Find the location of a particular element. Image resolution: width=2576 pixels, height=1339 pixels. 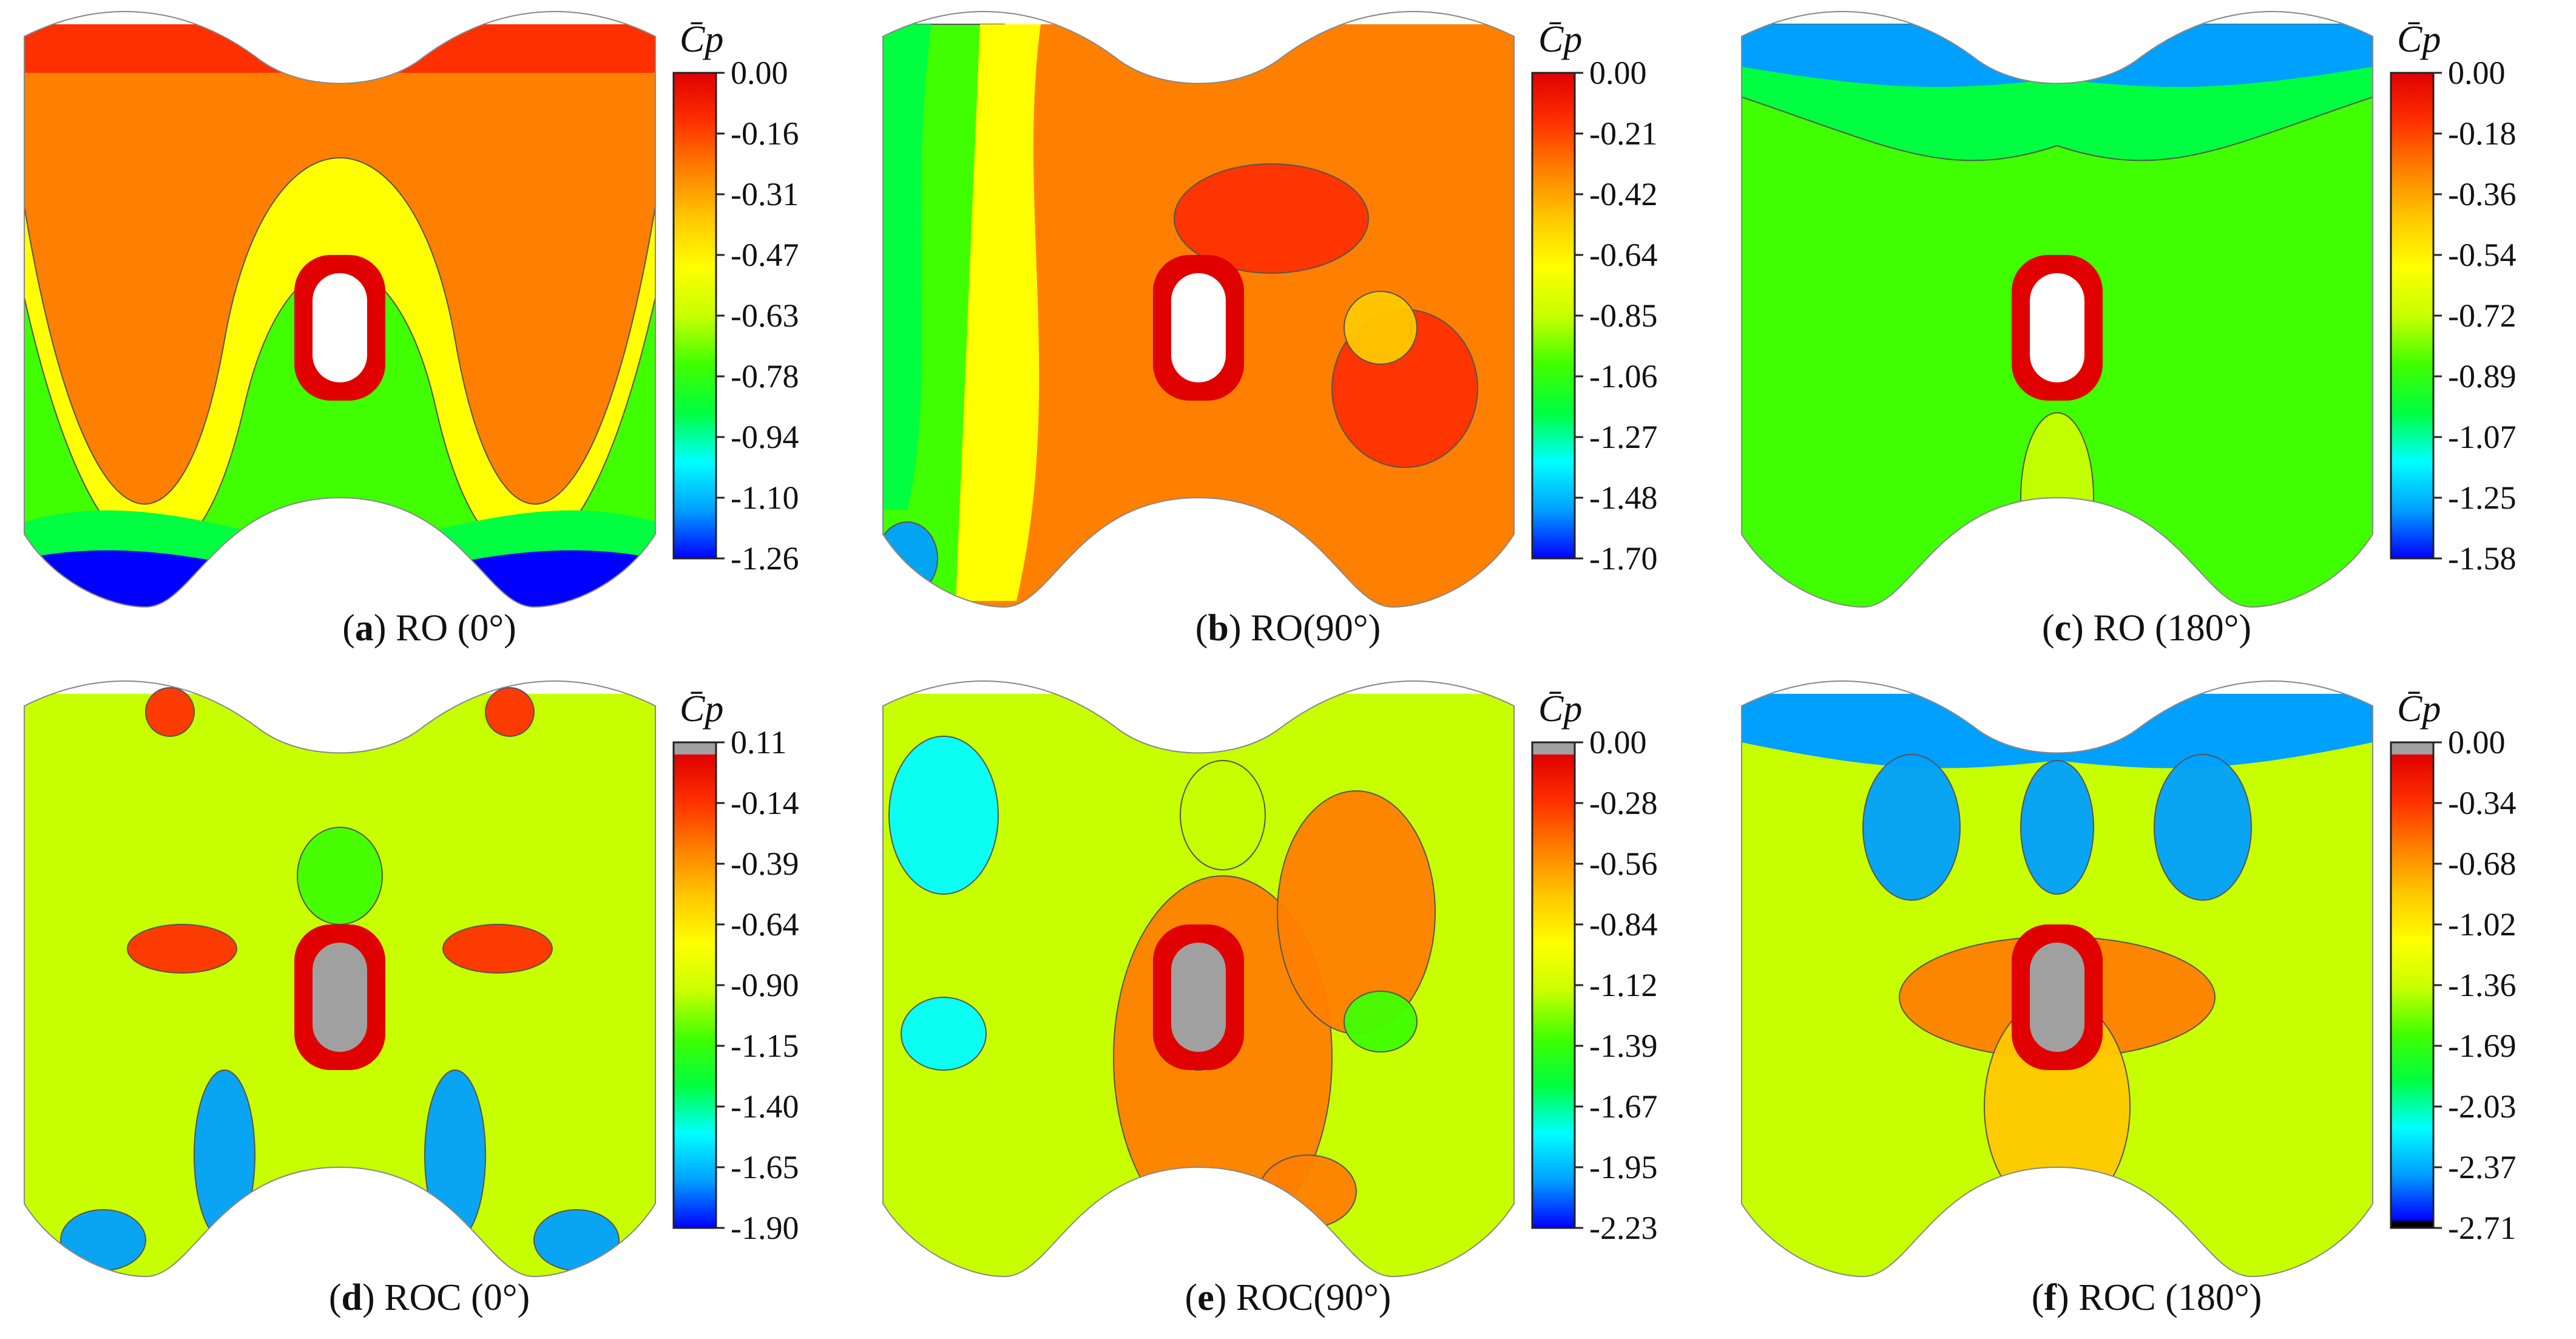

colorbar-tick-label: -0.89 is located at coordinates (2482, 376).